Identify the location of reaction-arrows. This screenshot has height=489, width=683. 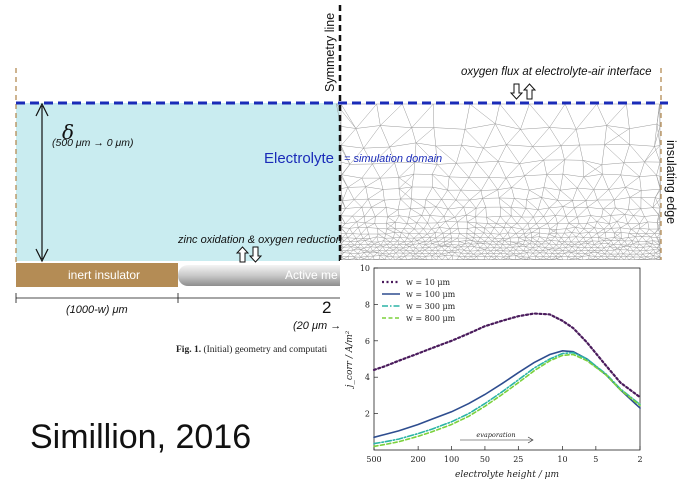
(249, 254).